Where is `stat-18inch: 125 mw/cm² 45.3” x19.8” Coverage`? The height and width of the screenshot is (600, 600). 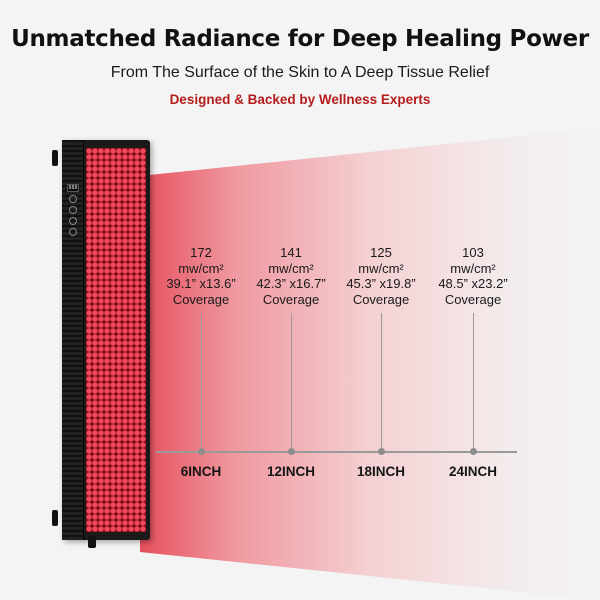 stat-18inch: 125 mw/cm² 45.3” x19.8” Coverage is located at coordinates (381, 276).